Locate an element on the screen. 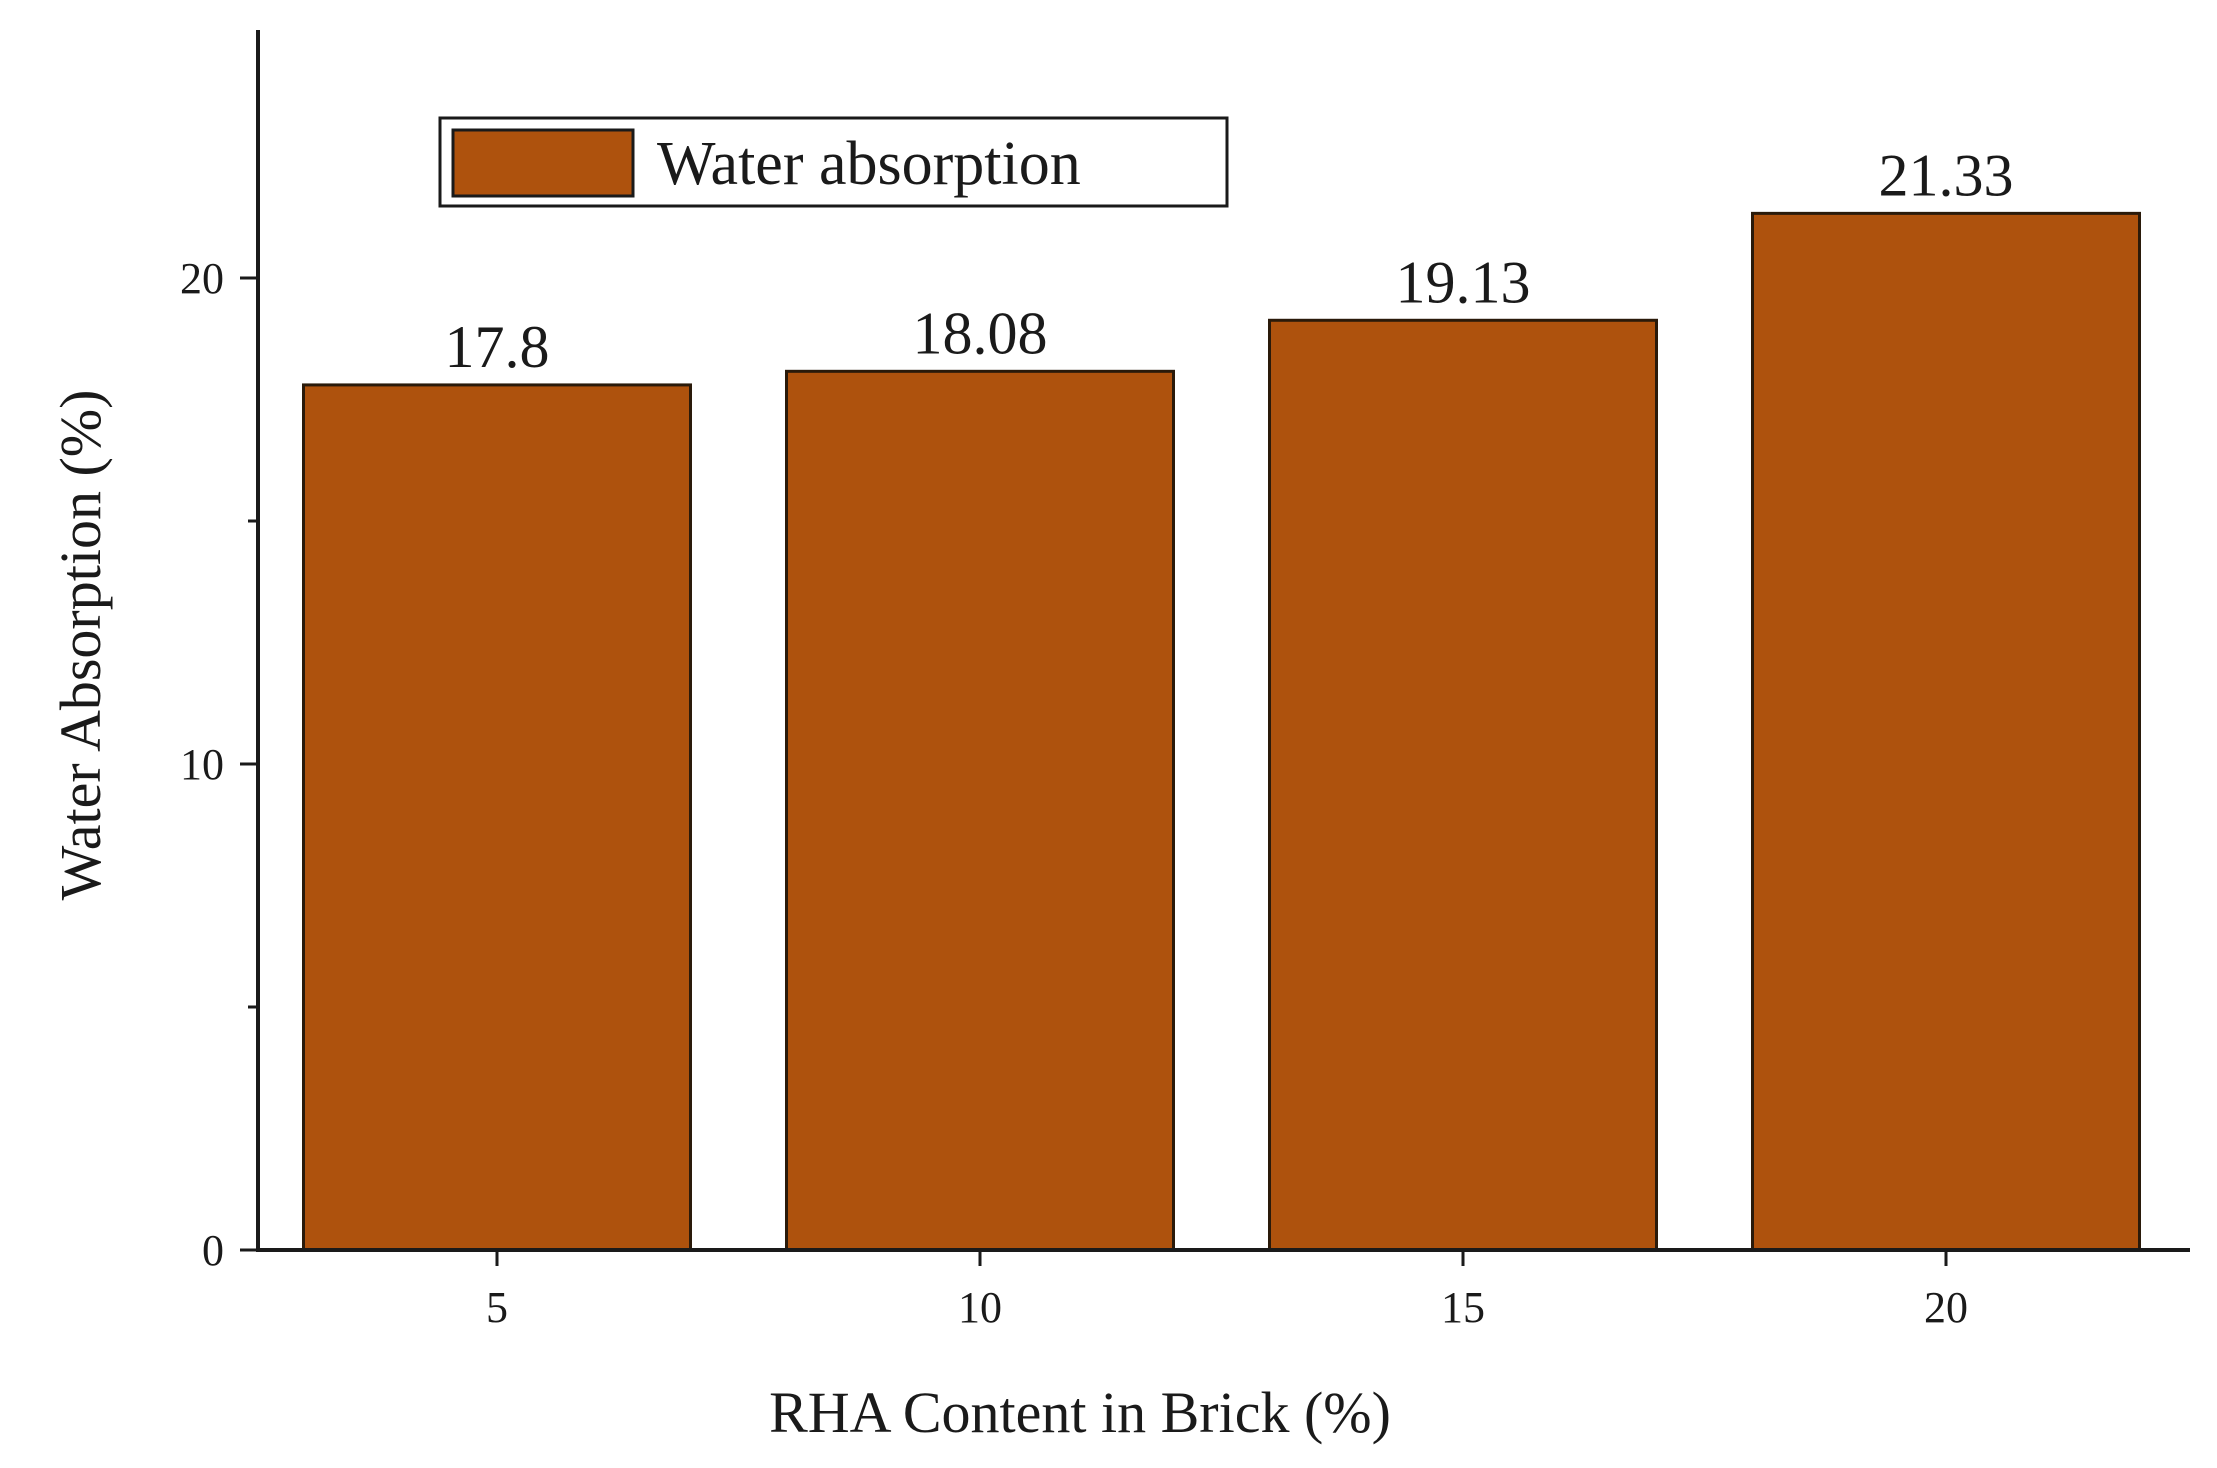 This screenshot has width=2217, height=1468. data-label-15: 19.13 is located at coordinates (1463, 282).